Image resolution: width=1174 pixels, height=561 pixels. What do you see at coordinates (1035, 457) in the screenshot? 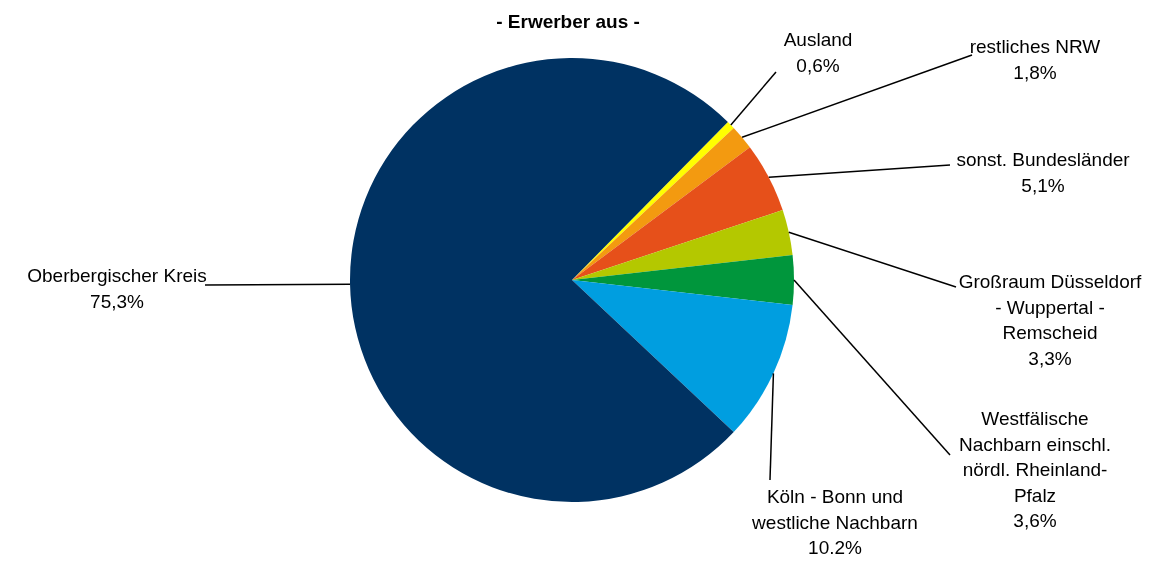
I see `slice-label: Westfälische Nachbarn einschl. nördl. Rheinland- Pfalz` at bounding box center [1035, 457].